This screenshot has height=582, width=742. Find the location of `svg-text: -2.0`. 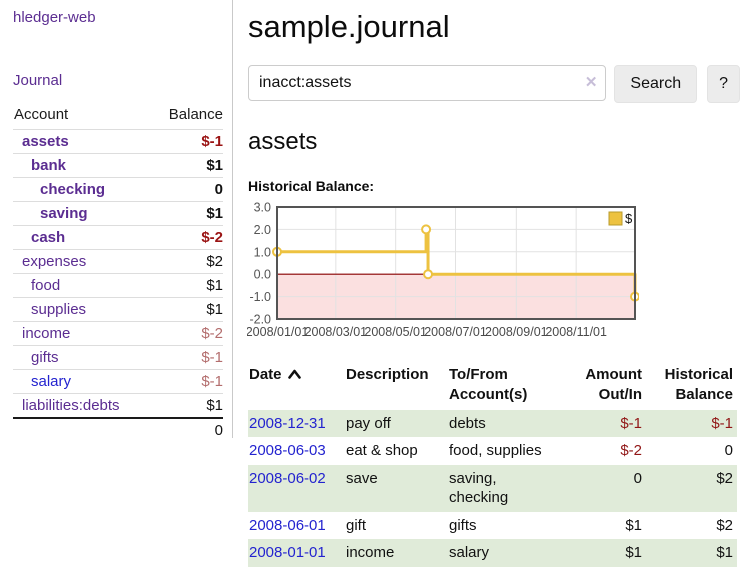

svg-text: -2.0 is located at coordinates (260, 320).